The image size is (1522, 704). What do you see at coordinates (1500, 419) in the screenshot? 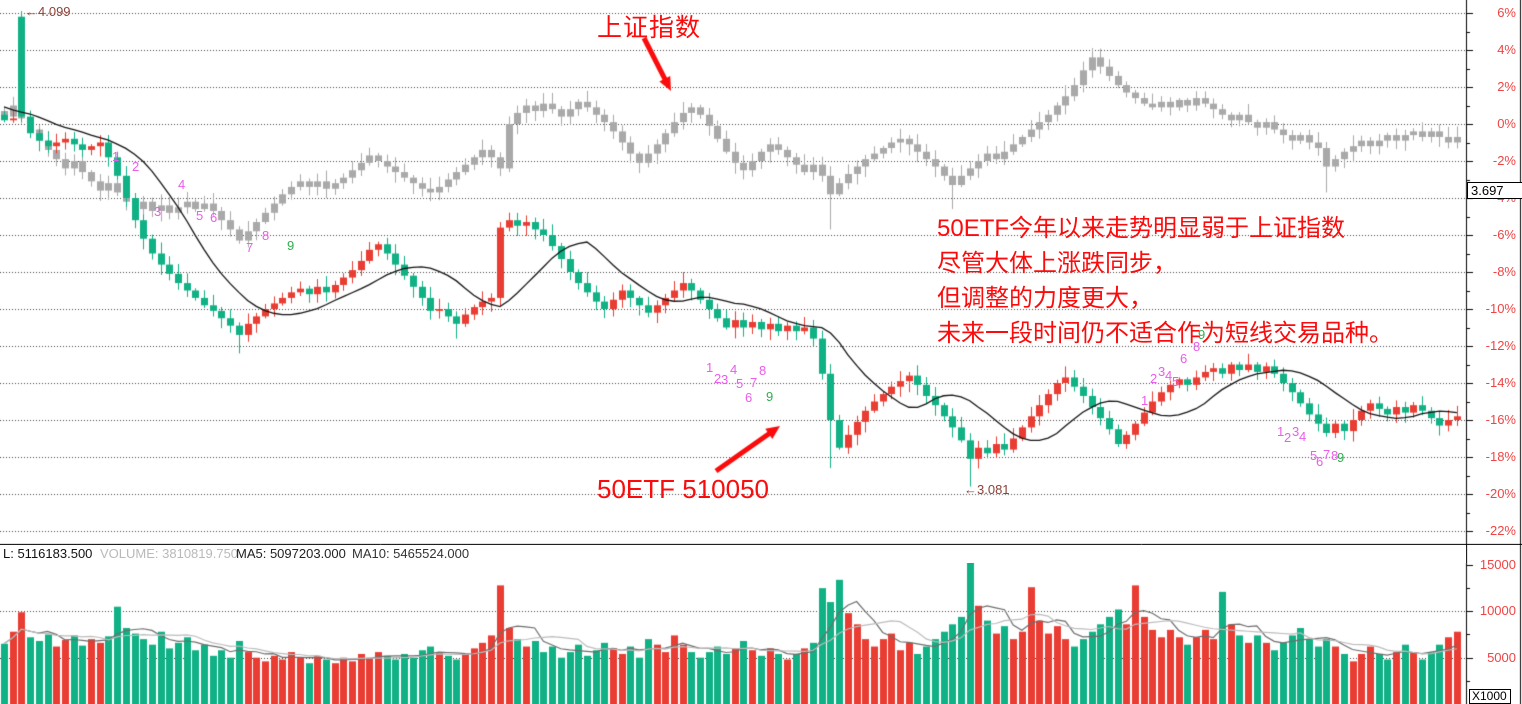
I see `percent-tick-label: -16%` at bounding box center [1500, 419].